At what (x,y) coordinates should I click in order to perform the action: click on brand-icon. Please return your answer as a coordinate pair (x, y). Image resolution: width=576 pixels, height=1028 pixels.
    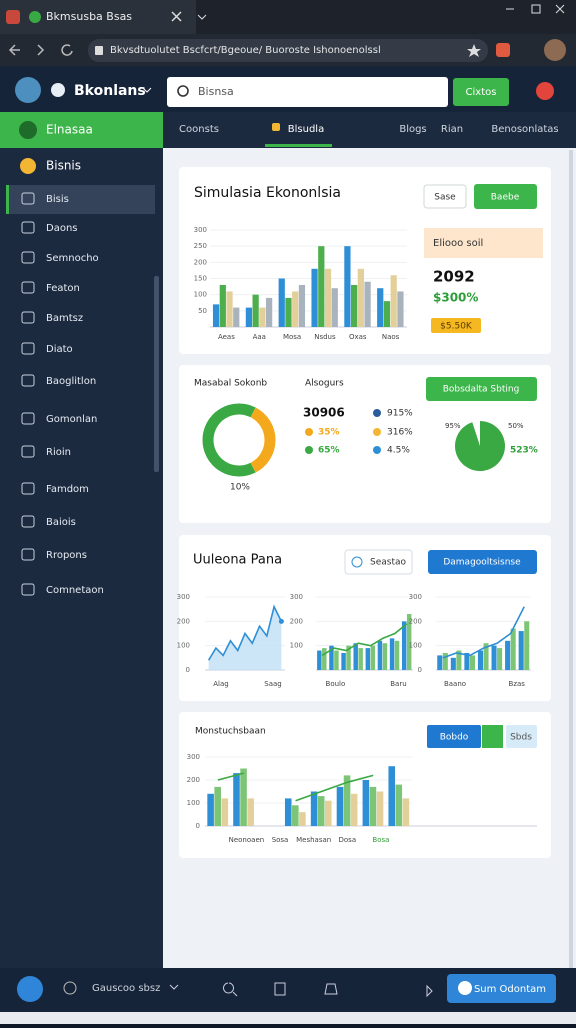
    Looking at the image, I should click on (58, 90).